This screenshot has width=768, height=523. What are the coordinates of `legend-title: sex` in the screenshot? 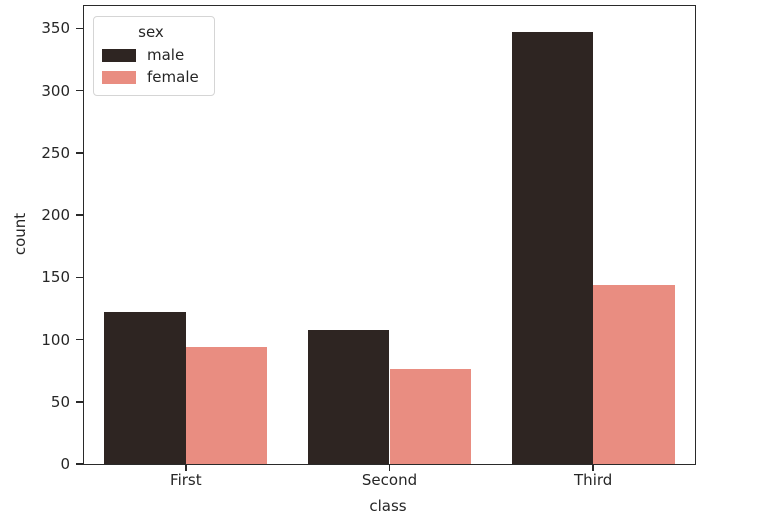 It's located at (151, 32).